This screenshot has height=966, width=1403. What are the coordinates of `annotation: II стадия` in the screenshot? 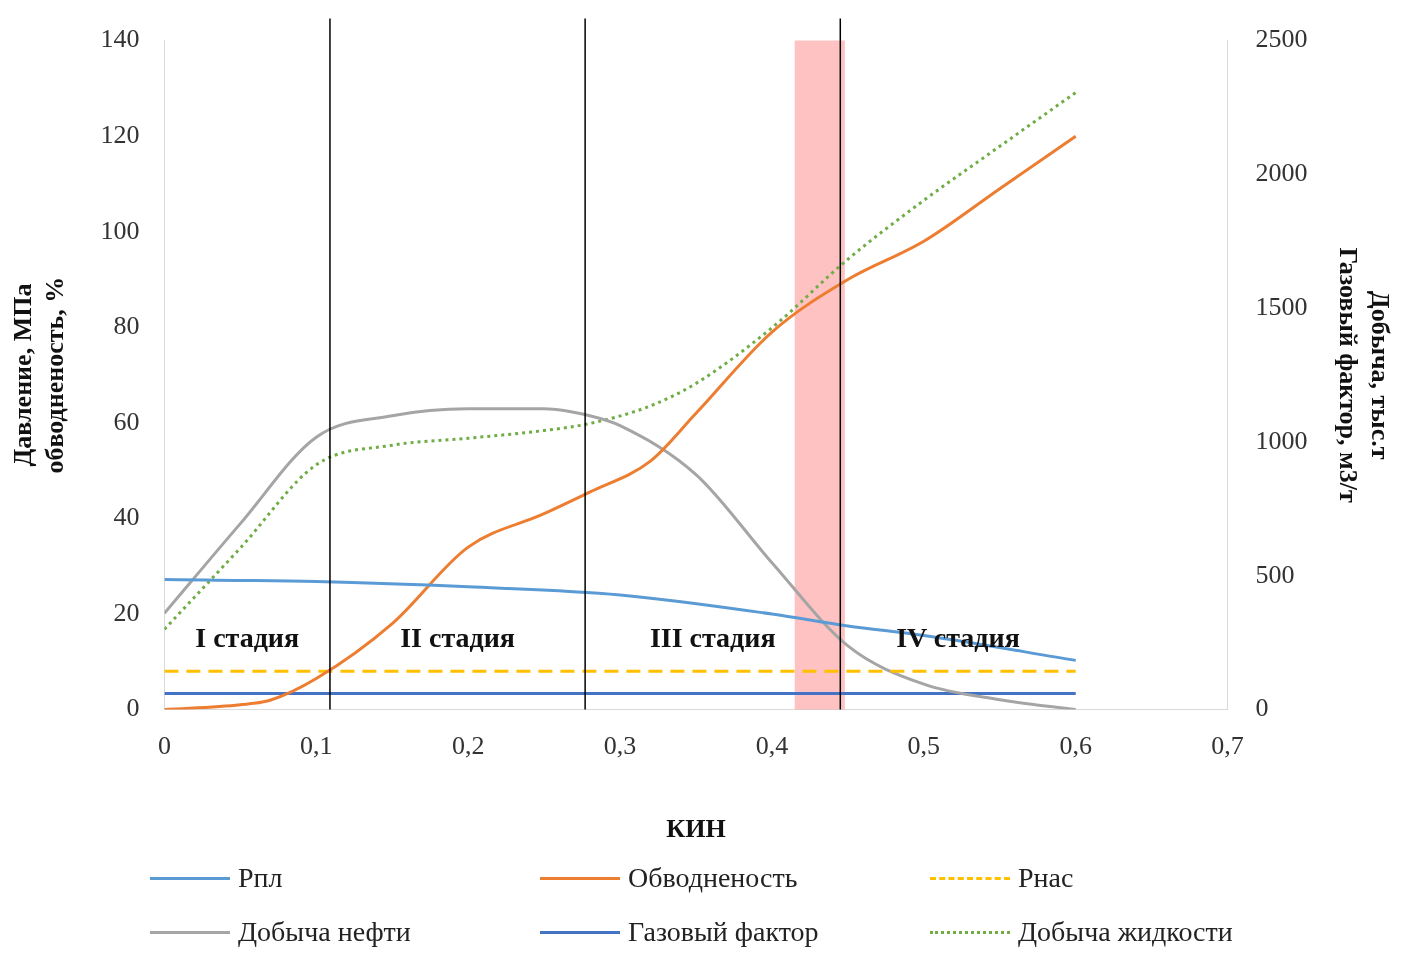 It's located at (457, 637).